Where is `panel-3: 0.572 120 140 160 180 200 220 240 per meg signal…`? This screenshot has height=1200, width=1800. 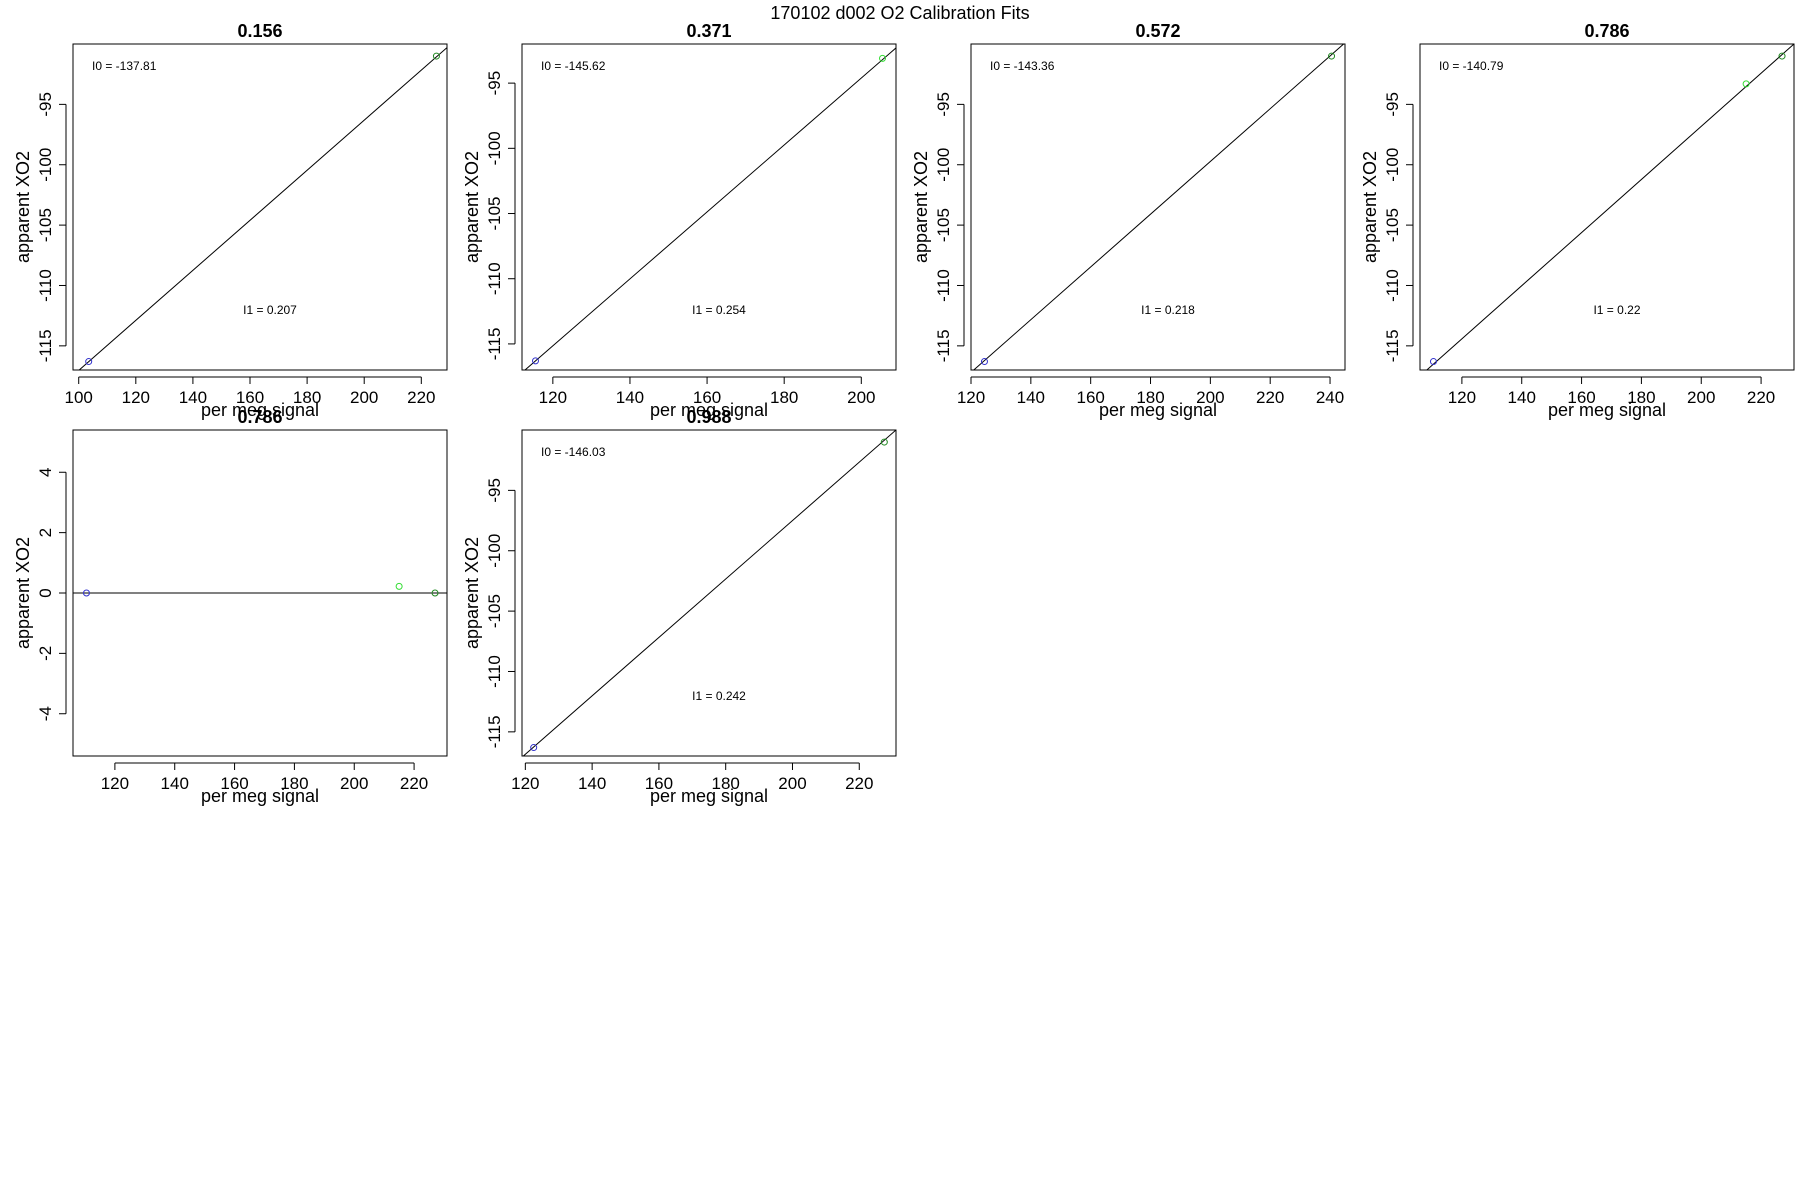
panel-3: 0.572 120 140 160 180 200 220 240 per meg signal… is located at coordinates (1128, 220).